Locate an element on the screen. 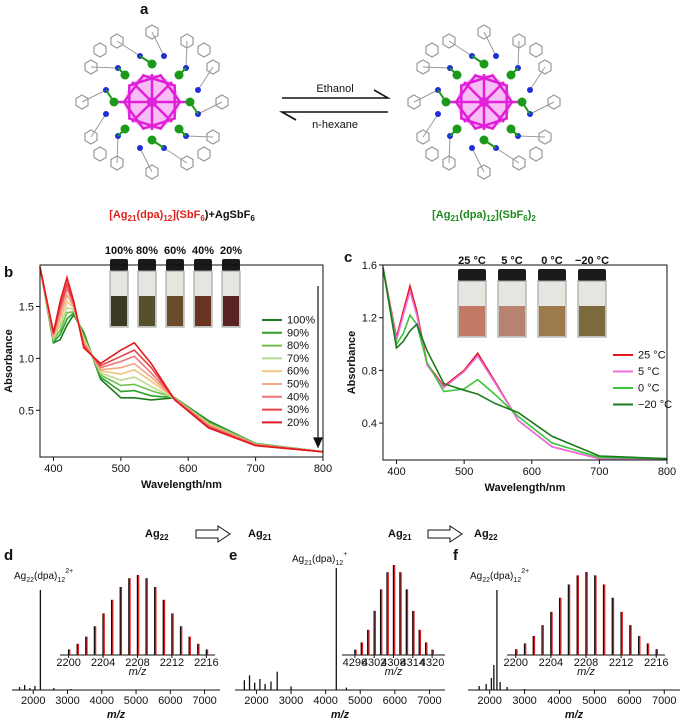  trend-arrow is located at coordinates (318, 367).